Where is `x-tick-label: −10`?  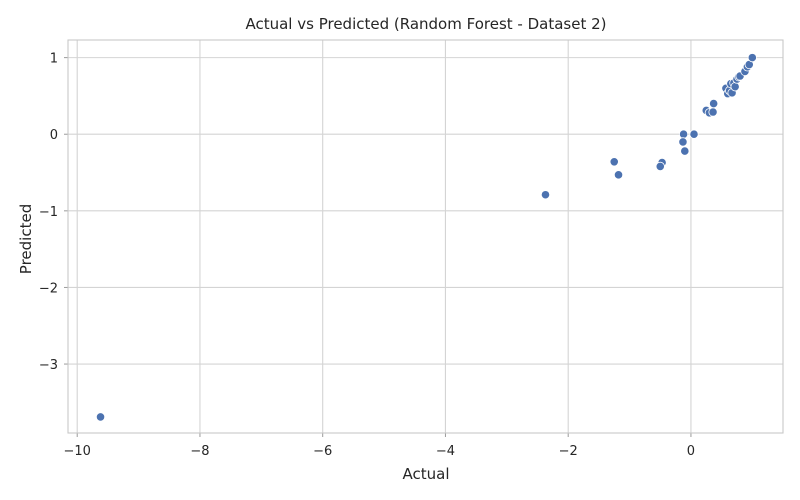
x-tick-label: −10 is located at coordinates (76, 451).